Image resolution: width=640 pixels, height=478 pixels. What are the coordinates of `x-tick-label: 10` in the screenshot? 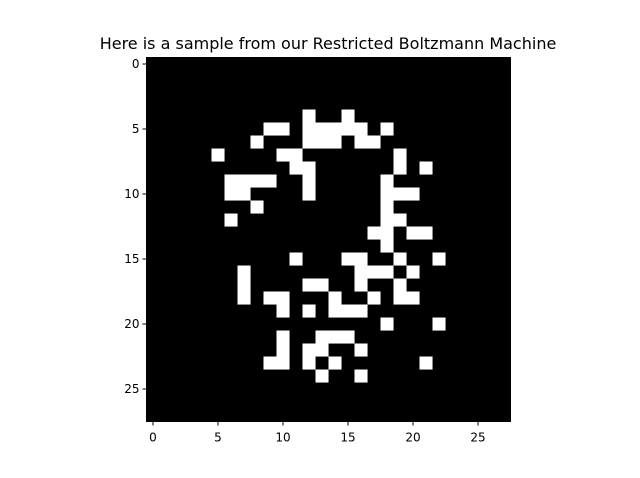 It's located at (282, 438).